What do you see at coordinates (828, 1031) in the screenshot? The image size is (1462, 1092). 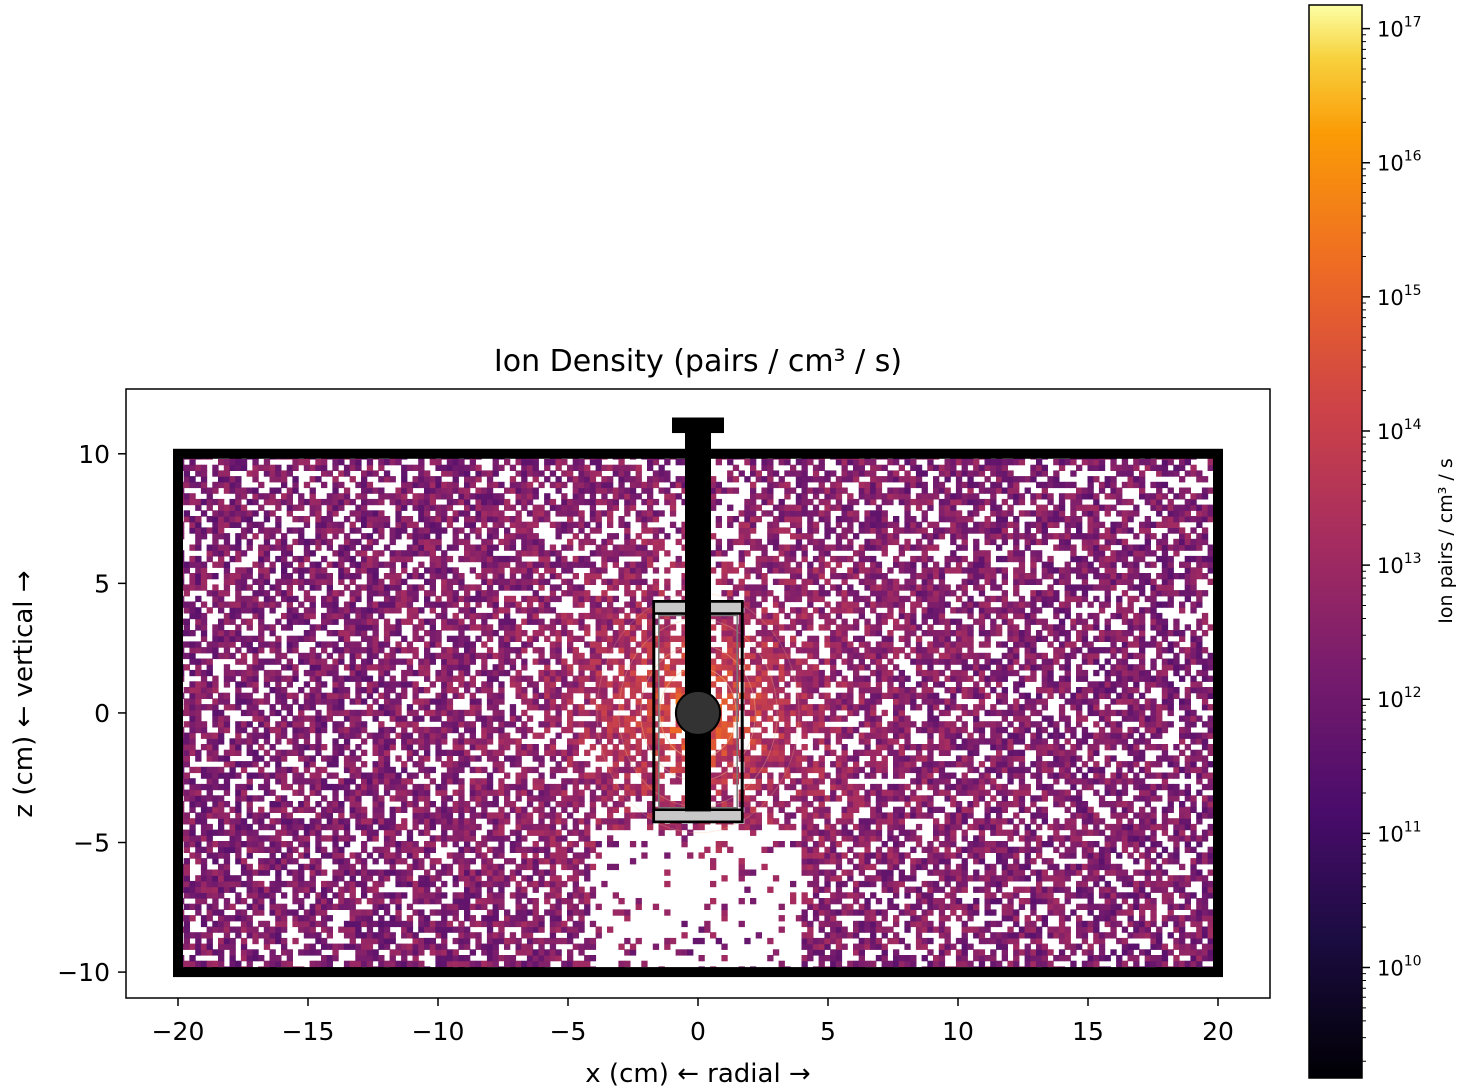 I see `x-tick-label: 5` at bounding box center [828, 1031].